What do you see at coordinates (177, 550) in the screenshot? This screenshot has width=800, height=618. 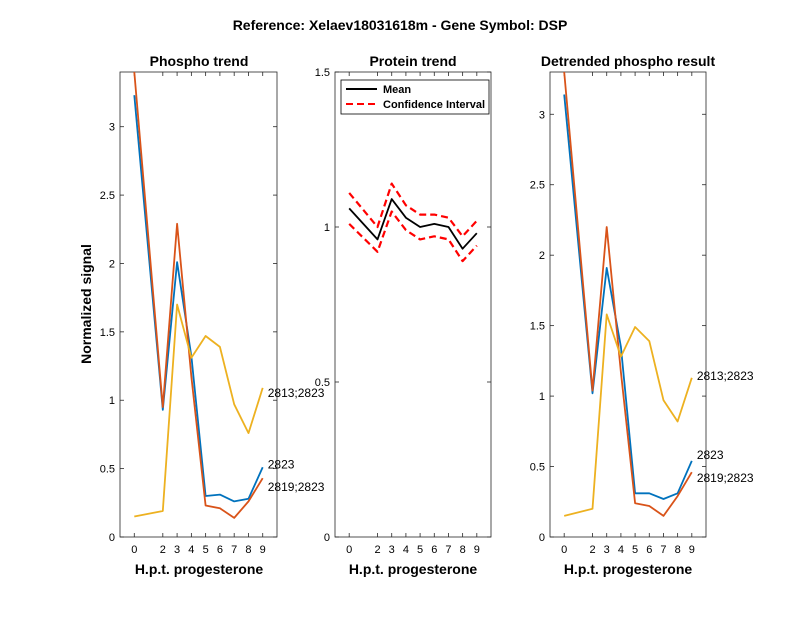 I see `phospho-trend-xtick-label: 3` at bounding box center [177, 550].